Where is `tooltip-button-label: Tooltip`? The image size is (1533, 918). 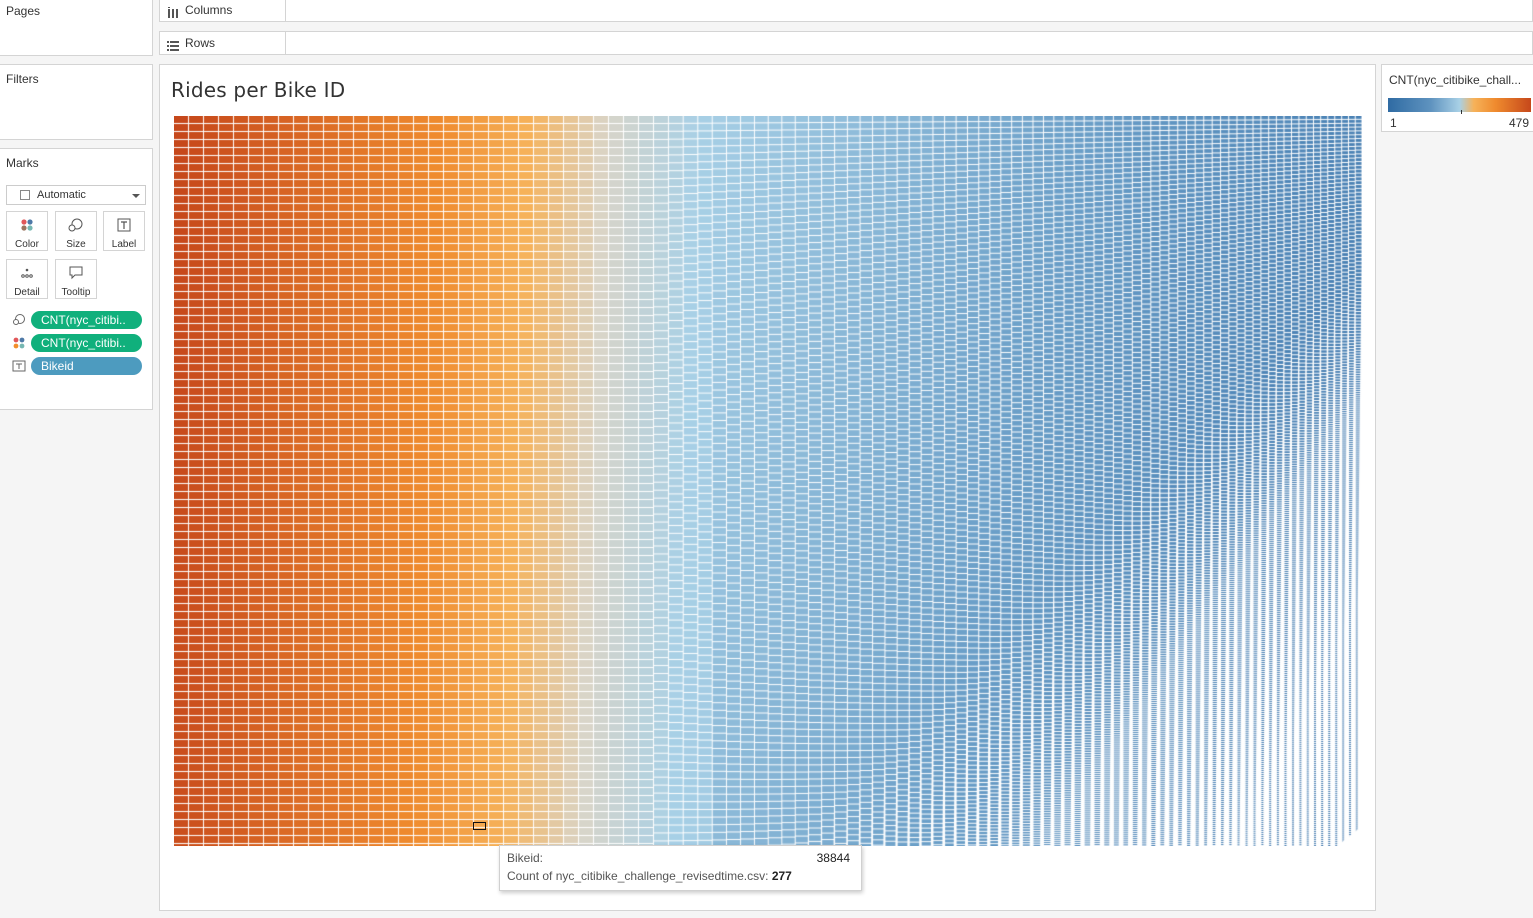 tooltip-button-label: Tooltip is located at coordinates (76, 292).